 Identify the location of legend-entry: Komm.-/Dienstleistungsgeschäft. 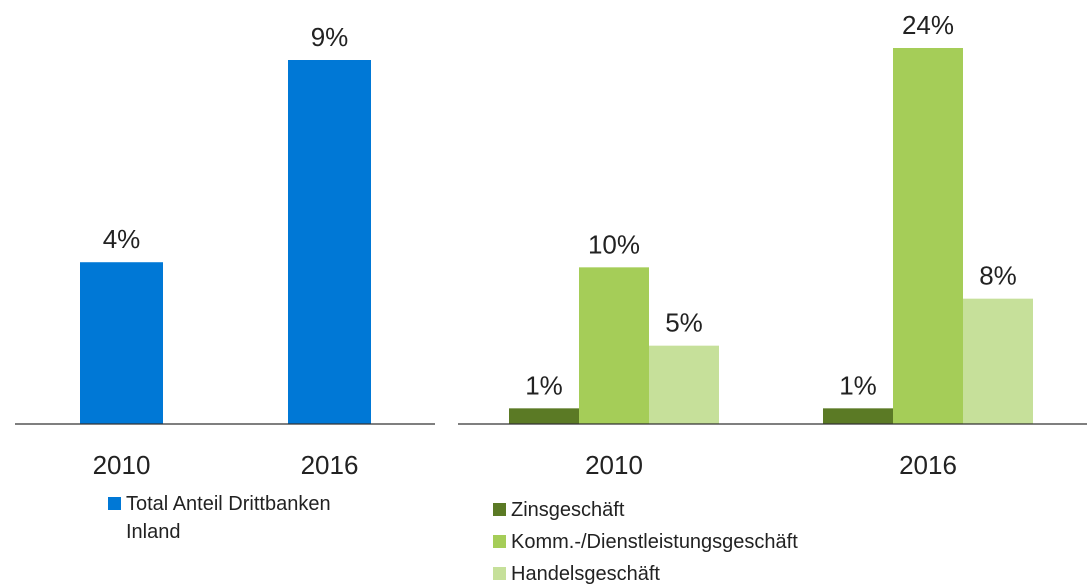
(773, 542).